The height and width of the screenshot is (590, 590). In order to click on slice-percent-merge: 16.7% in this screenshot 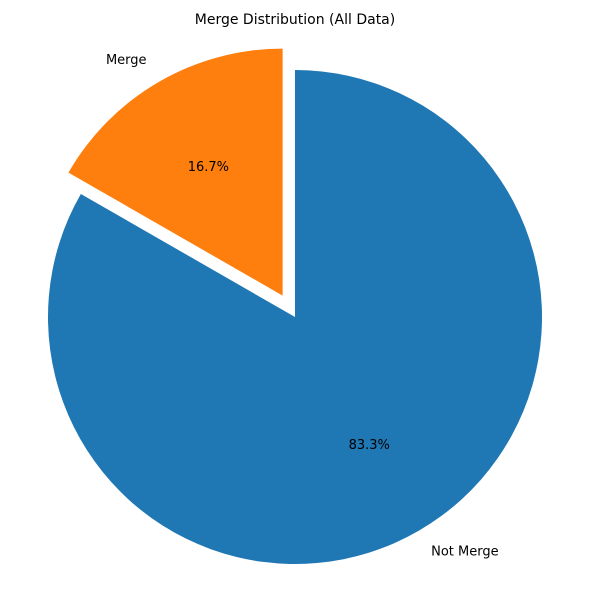, I will do `click(208, 167)`.